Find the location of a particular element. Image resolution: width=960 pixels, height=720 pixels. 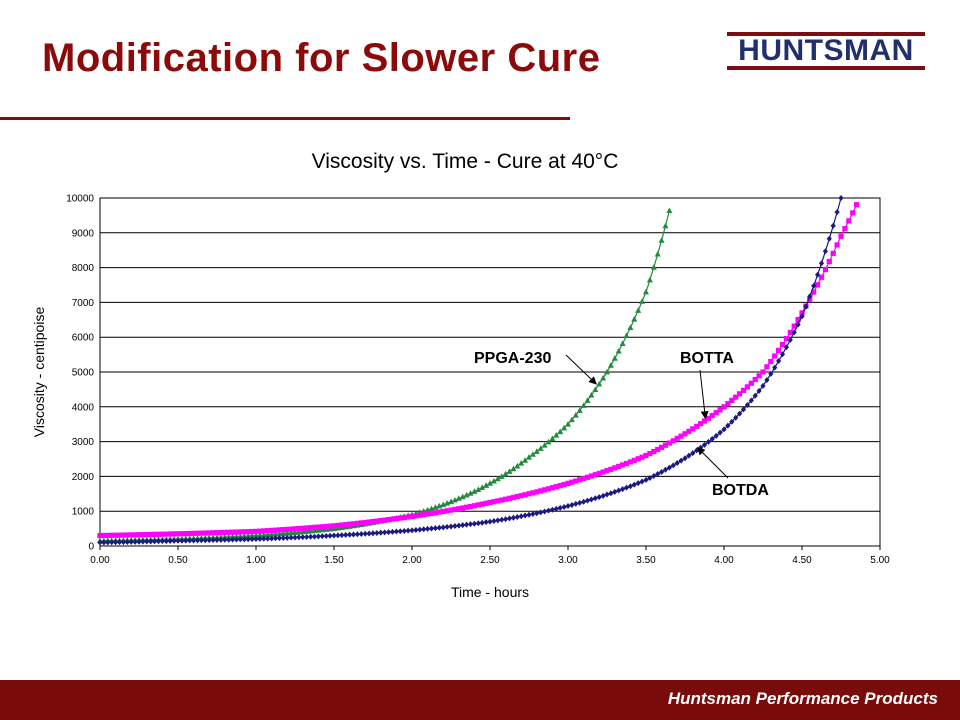

y-tick-label: 1000 is located at coordinates (83, 512).